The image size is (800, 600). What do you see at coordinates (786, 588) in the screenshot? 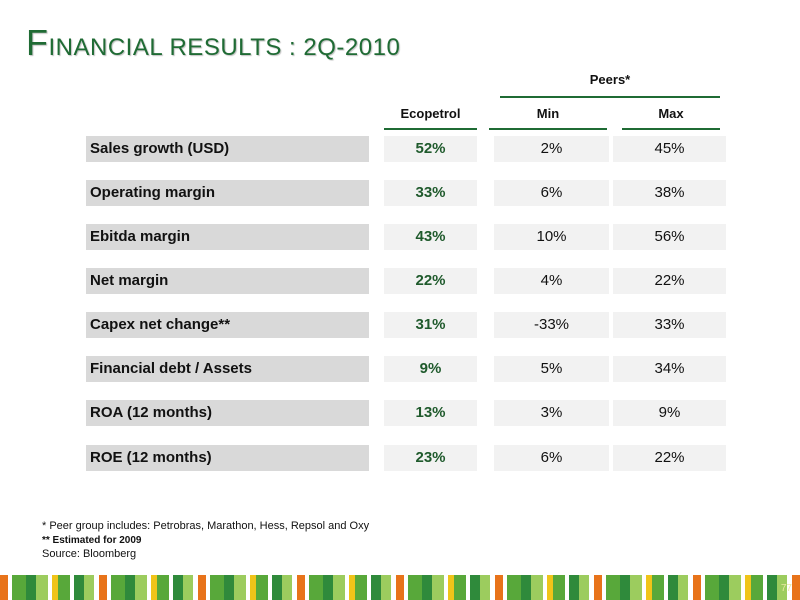
I see `page-number: 77` at bounding box center [786, 588].